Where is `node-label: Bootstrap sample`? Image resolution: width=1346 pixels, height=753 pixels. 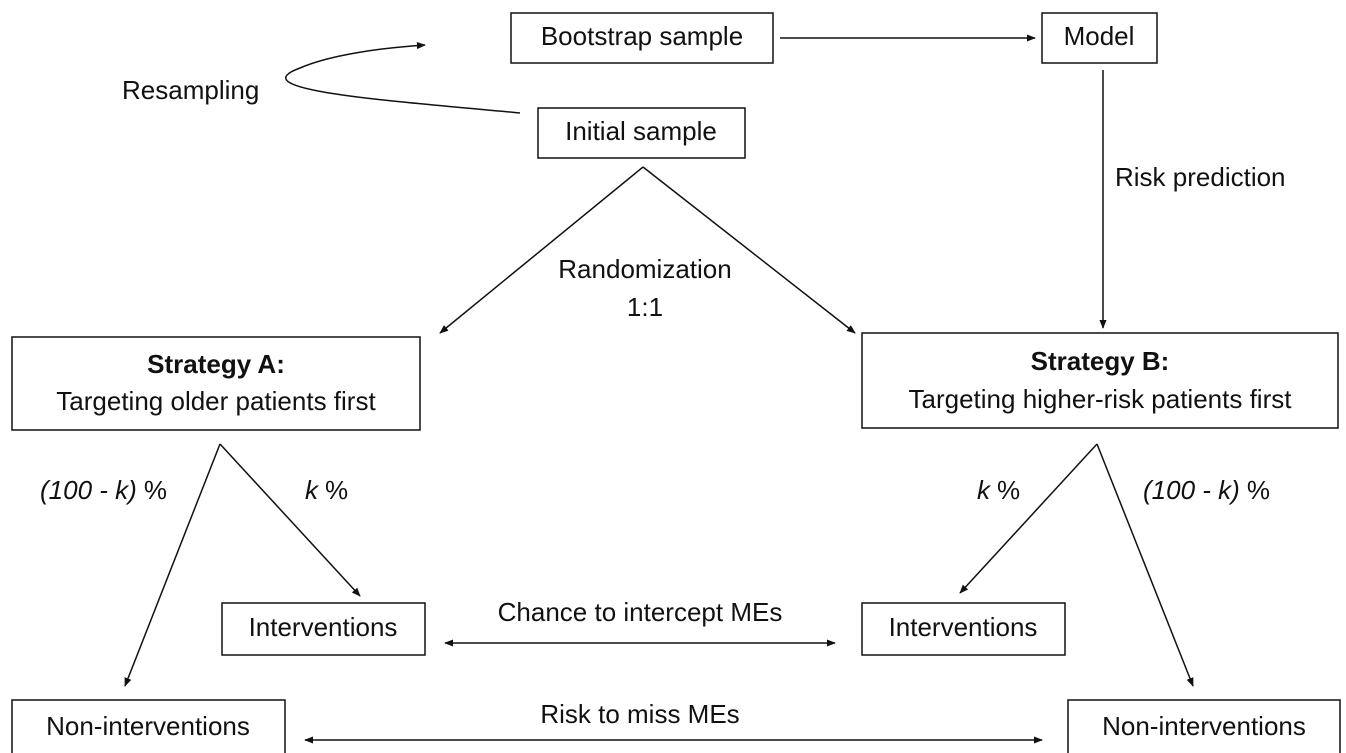 node-label: Bootstrap sample is located at coordinates (642, 36).